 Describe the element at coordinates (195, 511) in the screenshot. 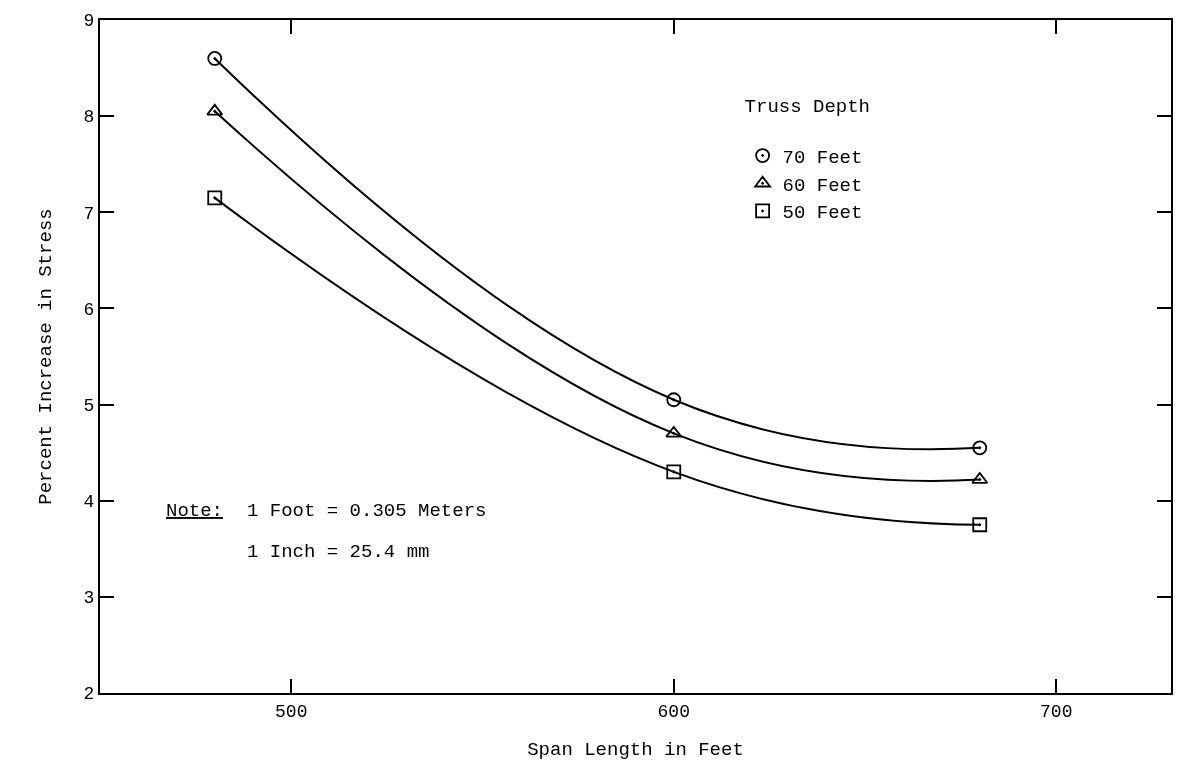

I see `annotation: Note:` at that location.